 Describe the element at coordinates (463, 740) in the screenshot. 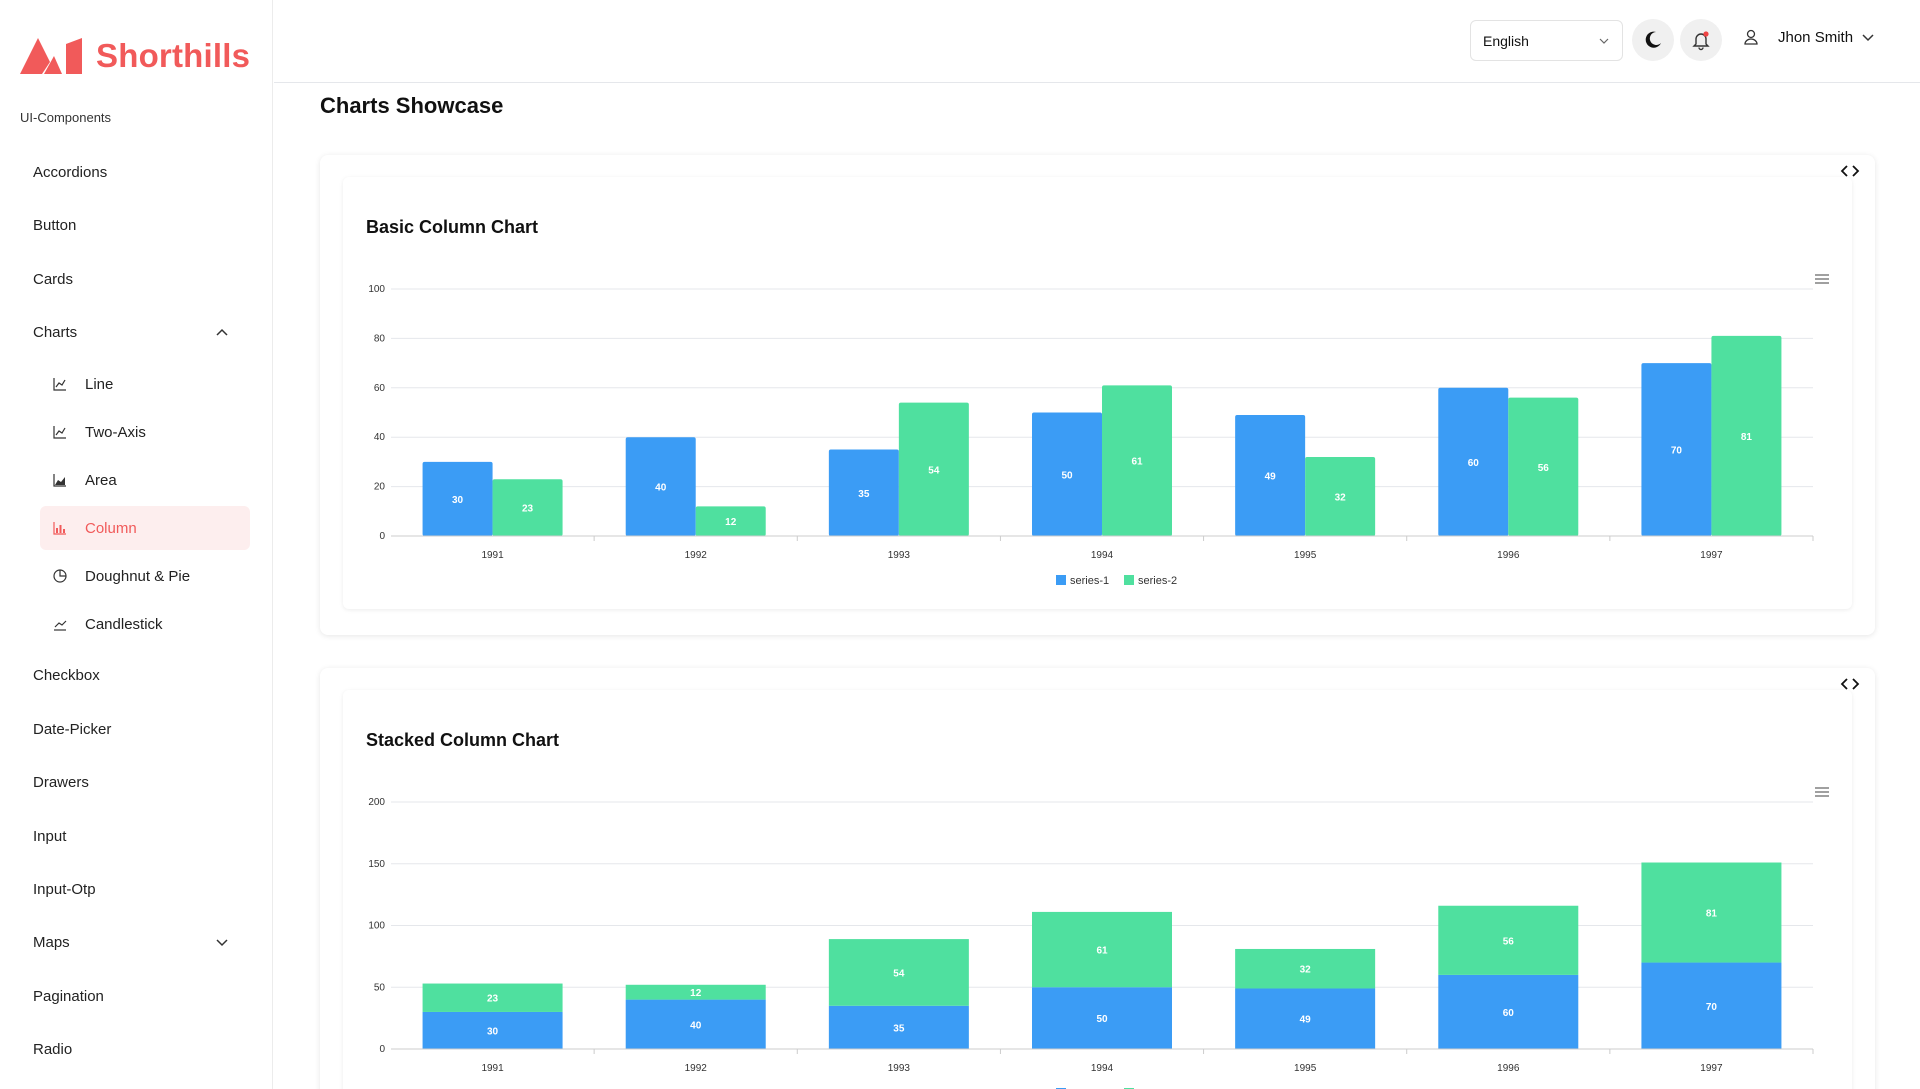

I see `chart-title: Stacked Column Chart` at that location.